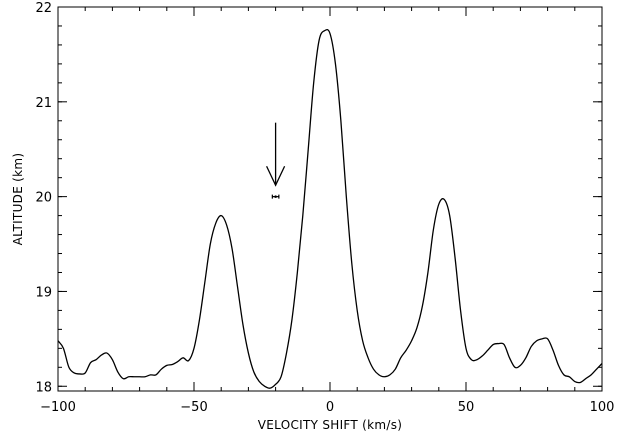  What do you see at coordinates (18, 199) in the screenshot?
I see `y-axis-title: ALTITUDE (km)` at bounding box center [18, 199].